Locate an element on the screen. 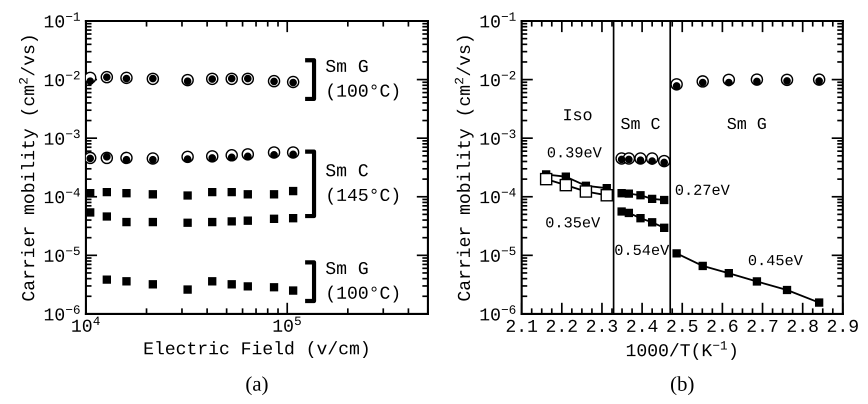 Image resolution: width=868 pixels, height=404 pixels. annotation: Sm C is located at coordinates (640, 124).